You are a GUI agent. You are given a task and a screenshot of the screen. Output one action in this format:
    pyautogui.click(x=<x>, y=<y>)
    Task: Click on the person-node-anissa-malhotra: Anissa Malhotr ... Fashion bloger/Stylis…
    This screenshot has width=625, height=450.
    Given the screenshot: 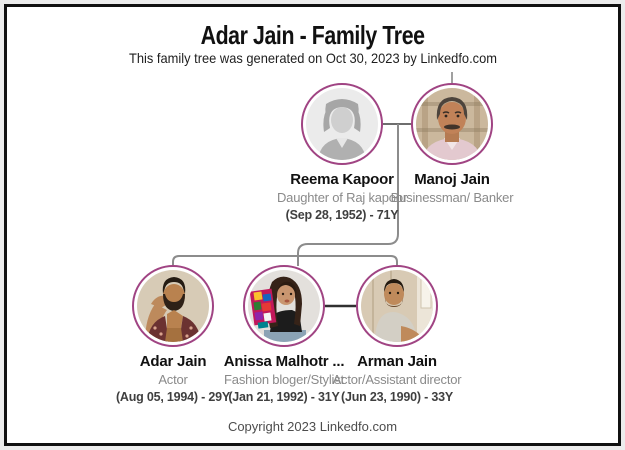 What is the action you would take?
    pyautogui.click(x=284, y=334)
    